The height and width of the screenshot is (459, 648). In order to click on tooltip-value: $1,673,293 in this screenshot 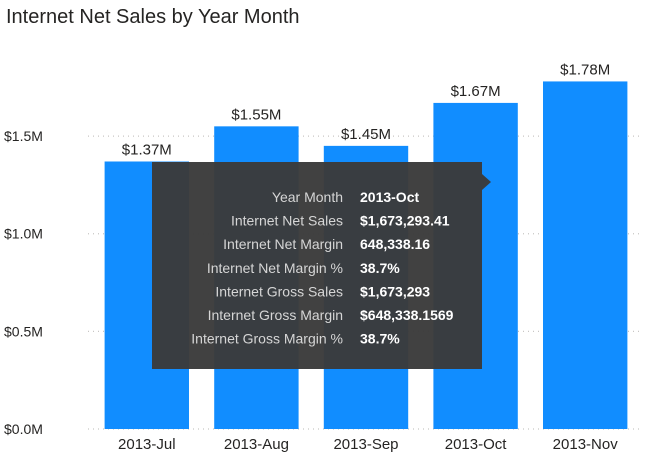, I will do `click(395, 291)`.